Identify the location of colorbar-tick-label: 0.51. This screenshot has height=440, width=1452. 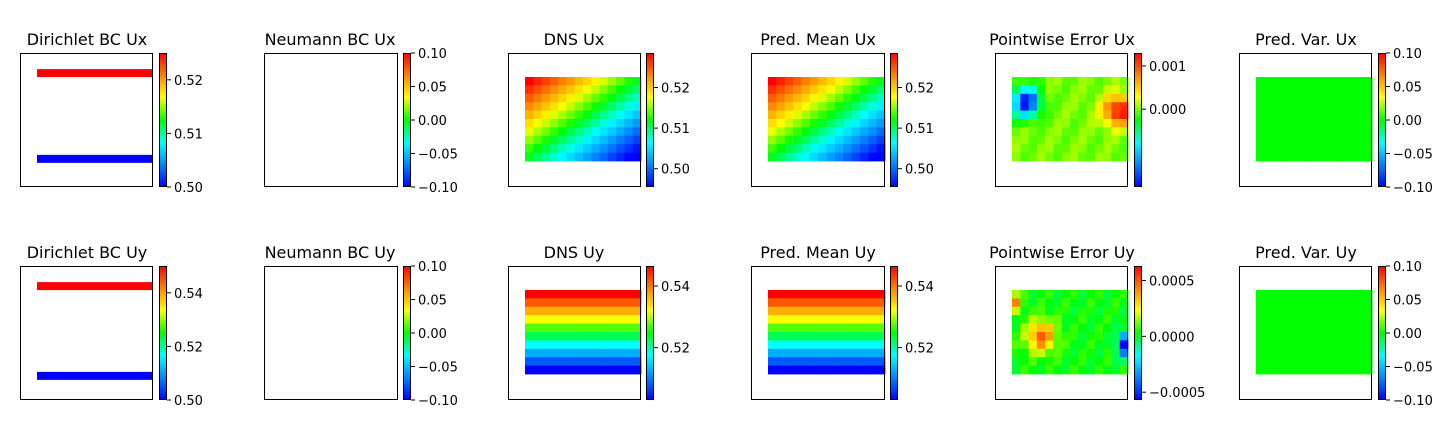
(675, 129).